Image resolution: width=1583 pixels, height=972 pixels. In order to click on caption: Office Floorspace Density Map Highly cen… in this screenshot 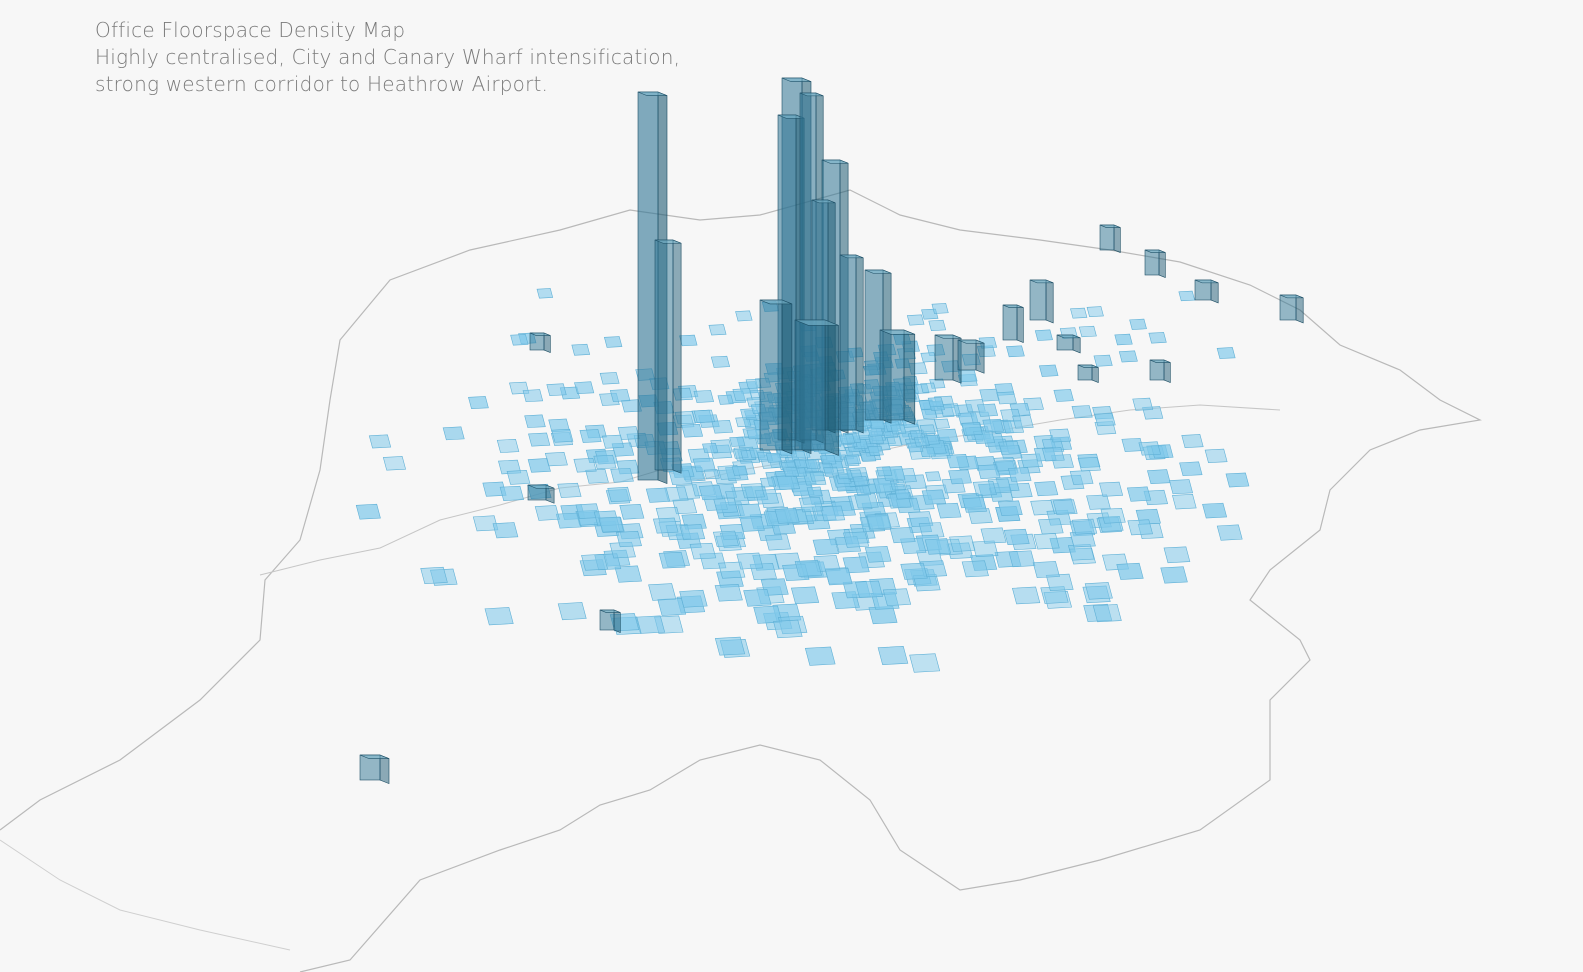, I will do `click(387, 57)`.